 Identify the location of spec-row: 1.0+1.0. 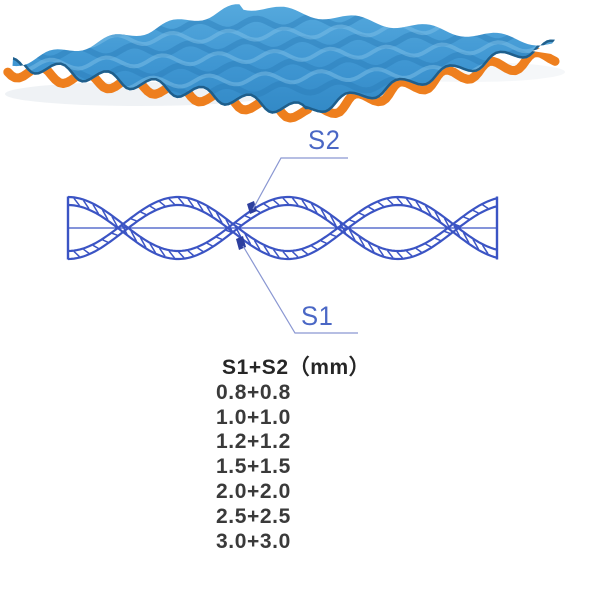
(253, 417).